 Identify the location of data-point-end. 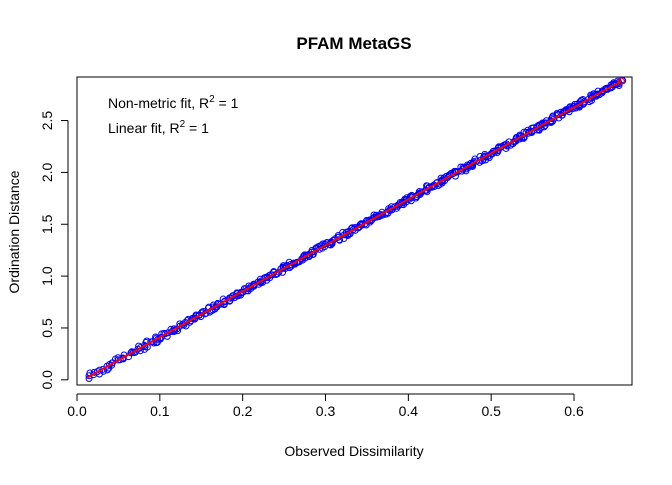
(621, 81).